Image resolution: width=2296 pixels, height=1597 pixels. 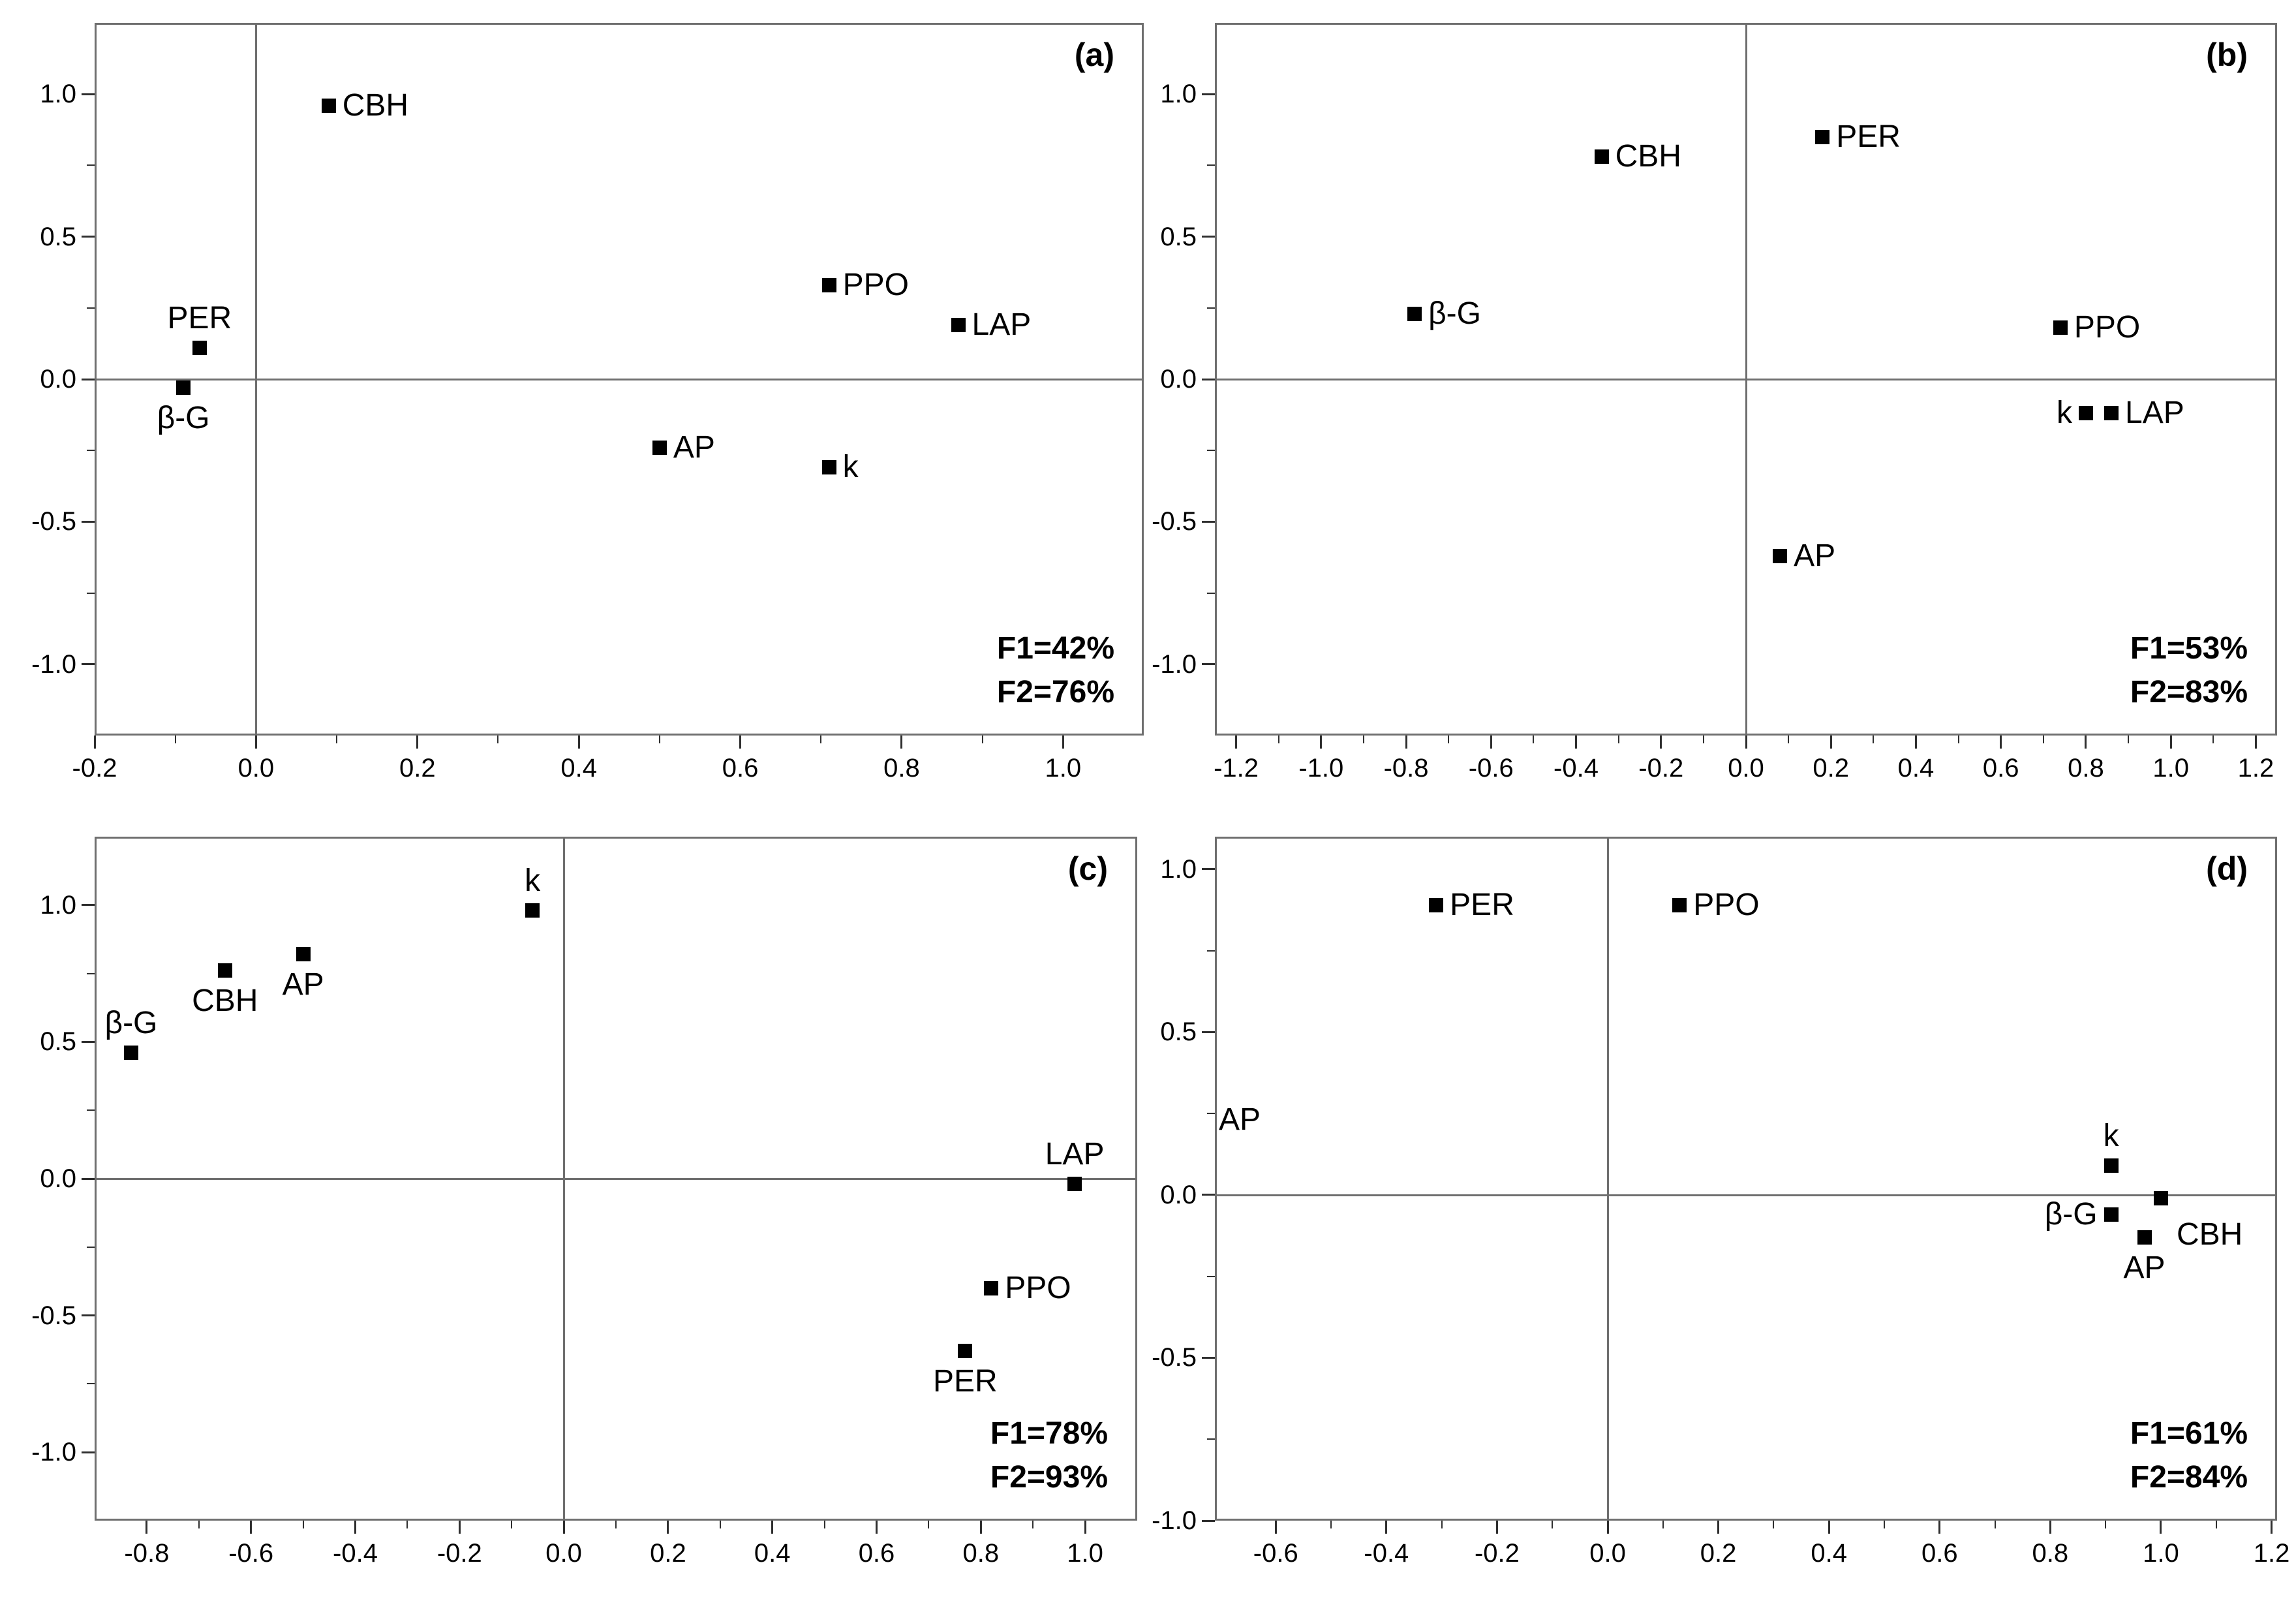 What do you see at coordinates (417, 768) in the screenshot?
I see `x-axis-tick-label: 0.2` at bounding box center [417, 768].